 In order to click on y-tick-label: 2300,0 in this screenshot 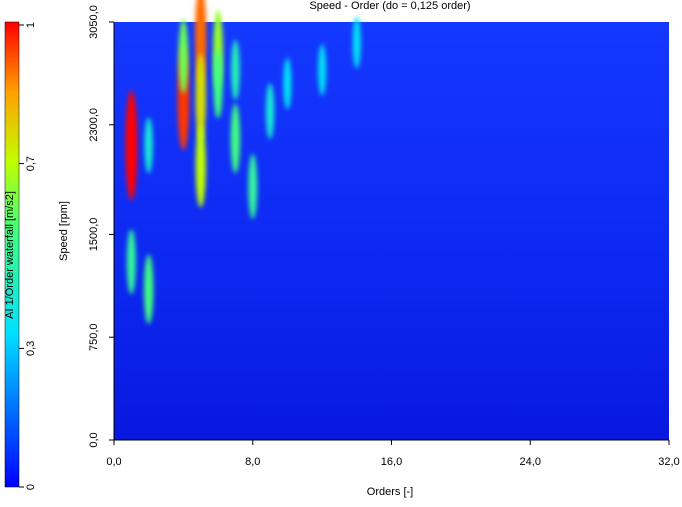, I will do `click(94, 125)`.